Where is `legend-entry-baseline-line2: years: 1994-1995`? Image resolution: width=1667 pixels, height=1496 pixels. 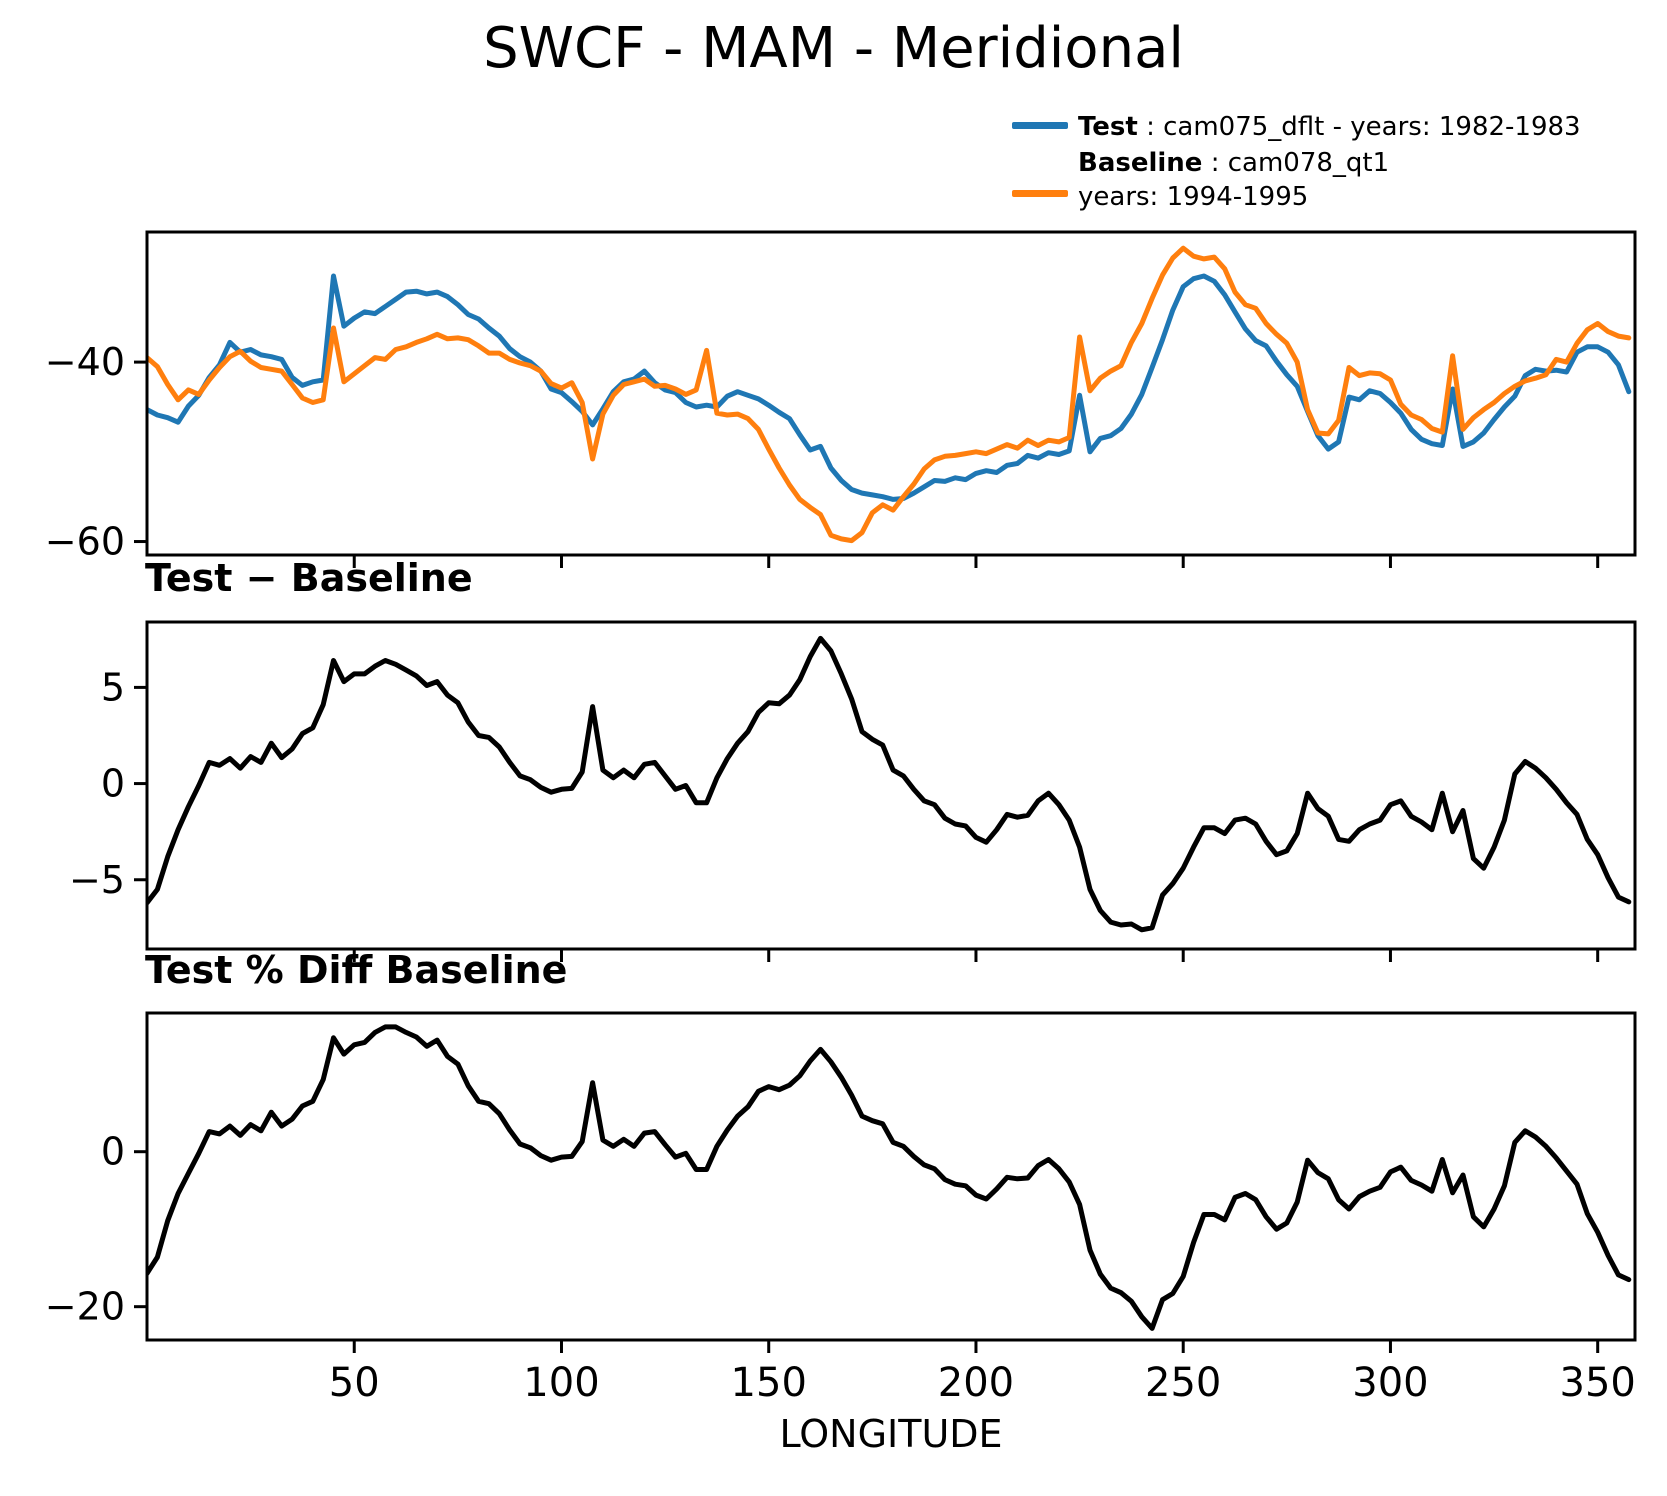
legend-entry-baseline-line2: years: 1994-1995 is located at coordinates (1193, 197).